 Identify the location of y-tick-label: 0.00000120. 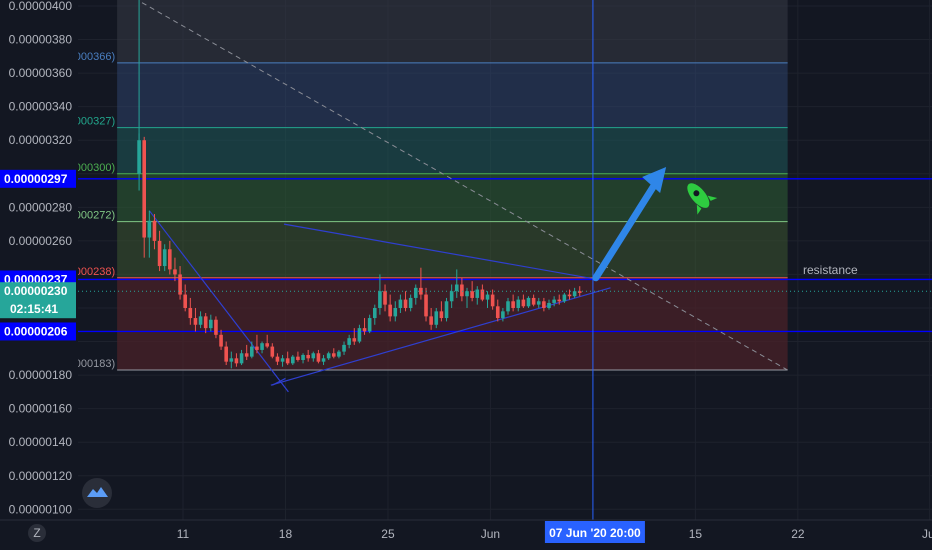
(41, 476).